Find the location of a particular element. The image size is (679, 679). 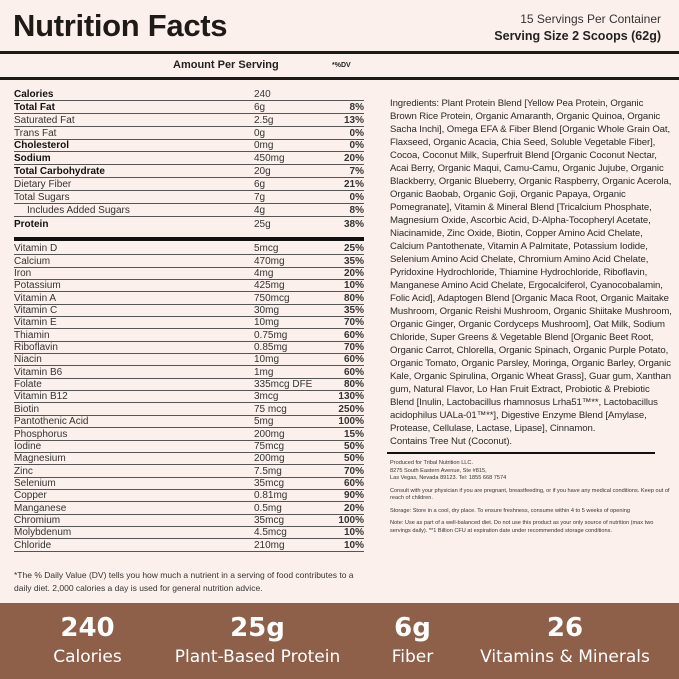

nutrient-row: Iodine 75mcg 50% is located at coordinates (189, 447).